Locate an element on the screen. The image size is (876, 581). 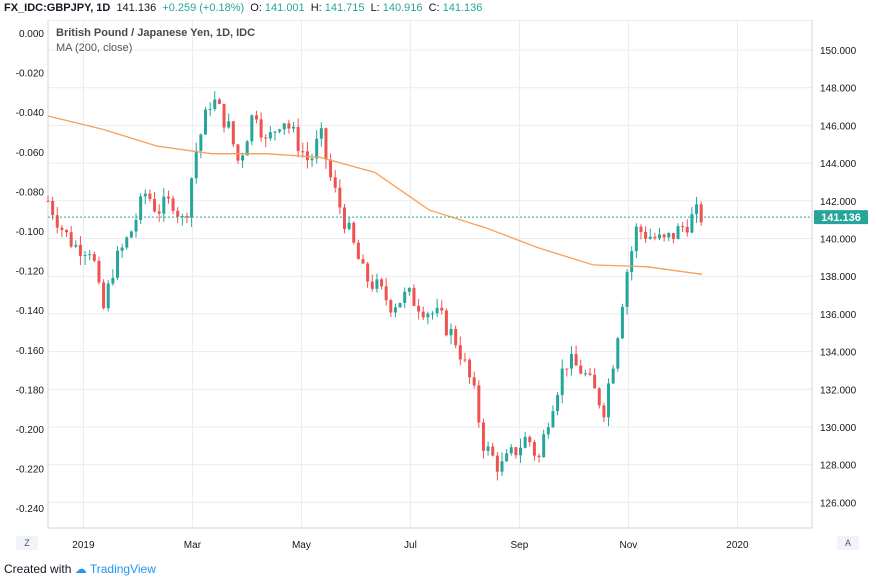
left-axis-tick: -0.080 is located at coordinates (30, 192).